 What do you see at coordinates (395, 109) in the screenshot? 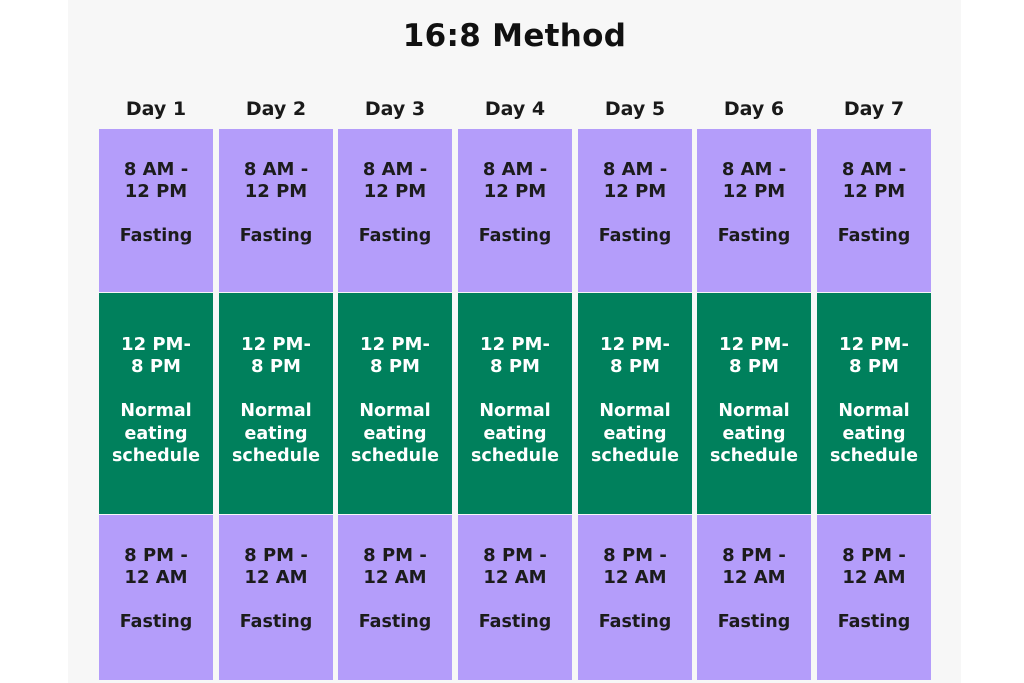
I see `day-header: Day 3` at bounding box center [395, 109].